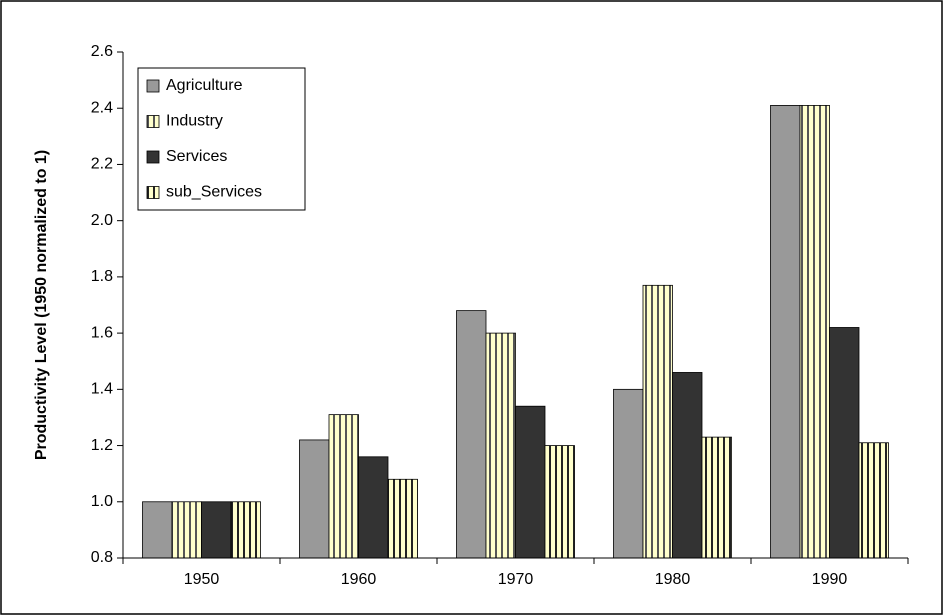  Describe the element at coordinates (830, 579) in the screenshot. I see `x-tick-label: 1990` at that location.